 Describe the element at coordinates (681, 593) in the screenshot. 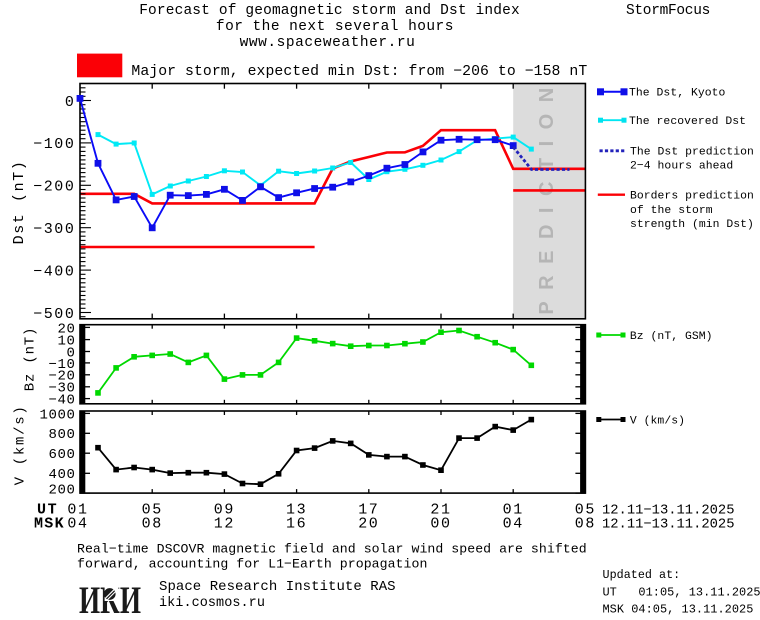

I see `svg-text: UT 01:05, 13.11.2025` at that location.